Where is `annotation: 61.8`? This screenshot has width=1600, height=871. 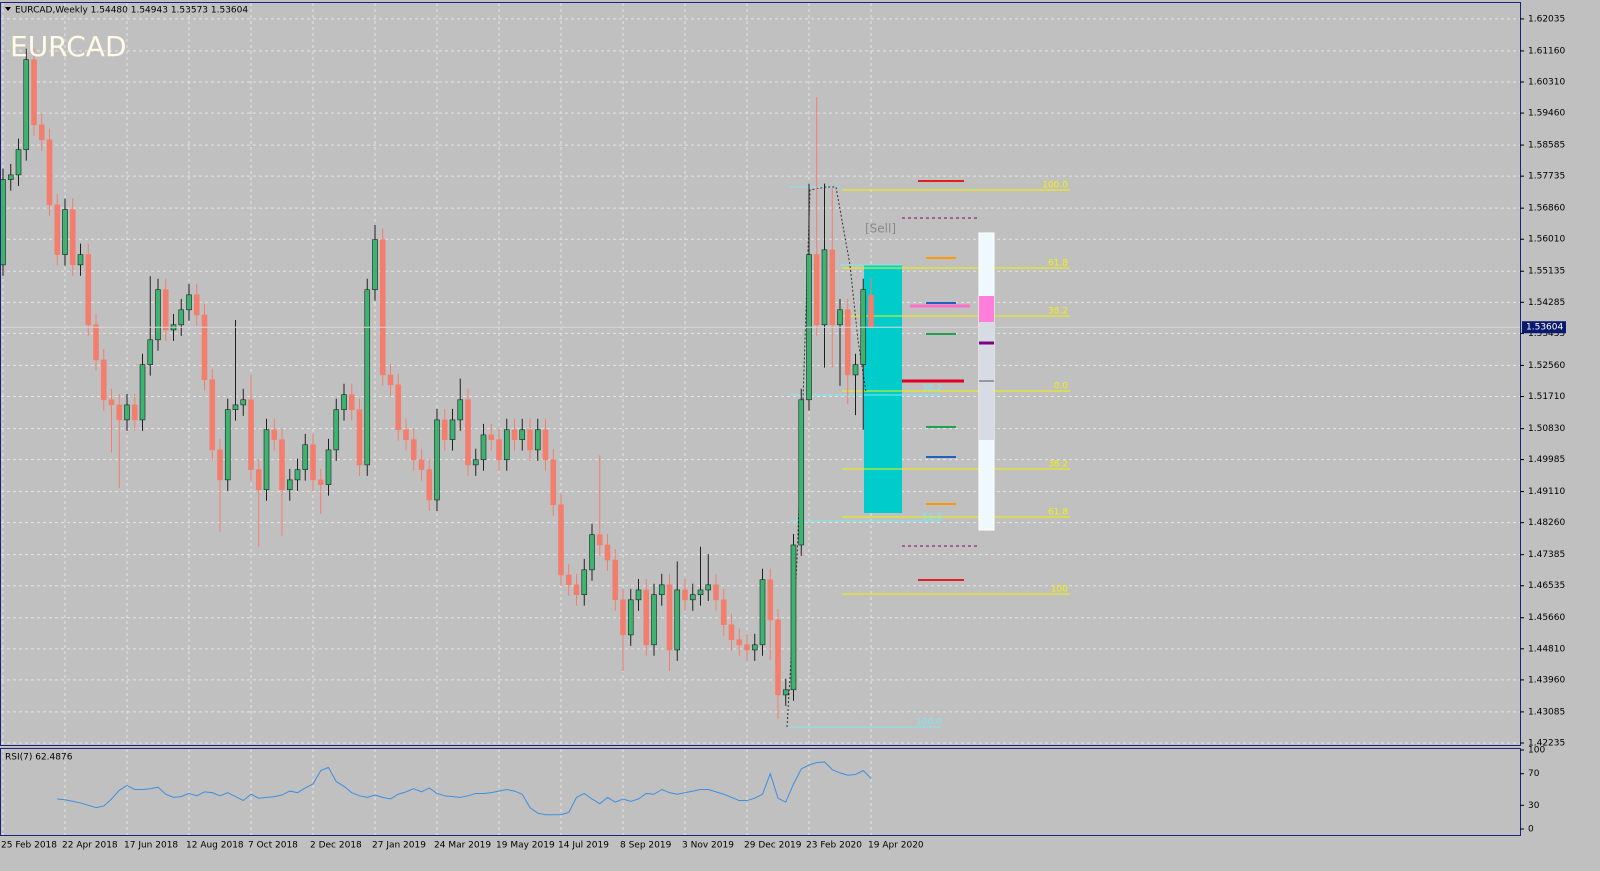 annotation: 61.8 is located at coordinates (932, 518).